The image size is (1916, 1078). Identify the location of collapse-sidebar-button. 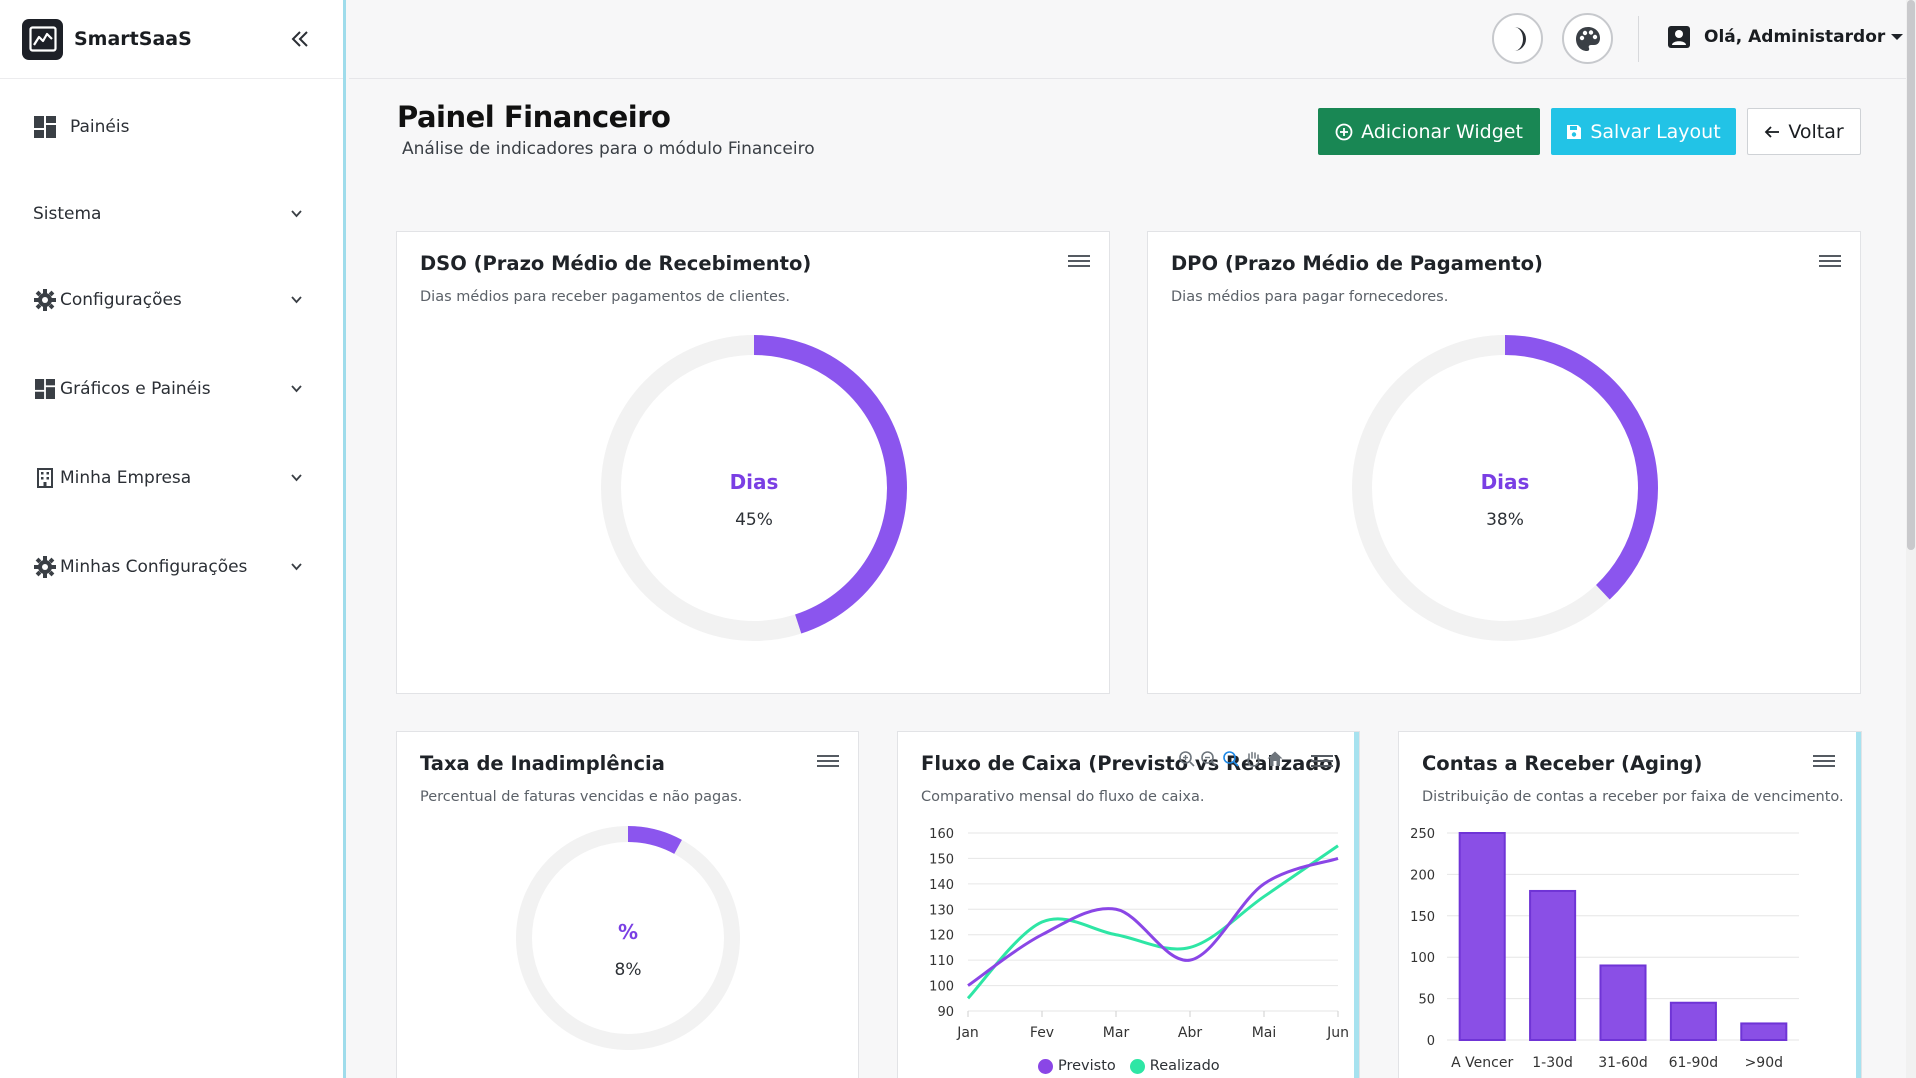
(300, 39).